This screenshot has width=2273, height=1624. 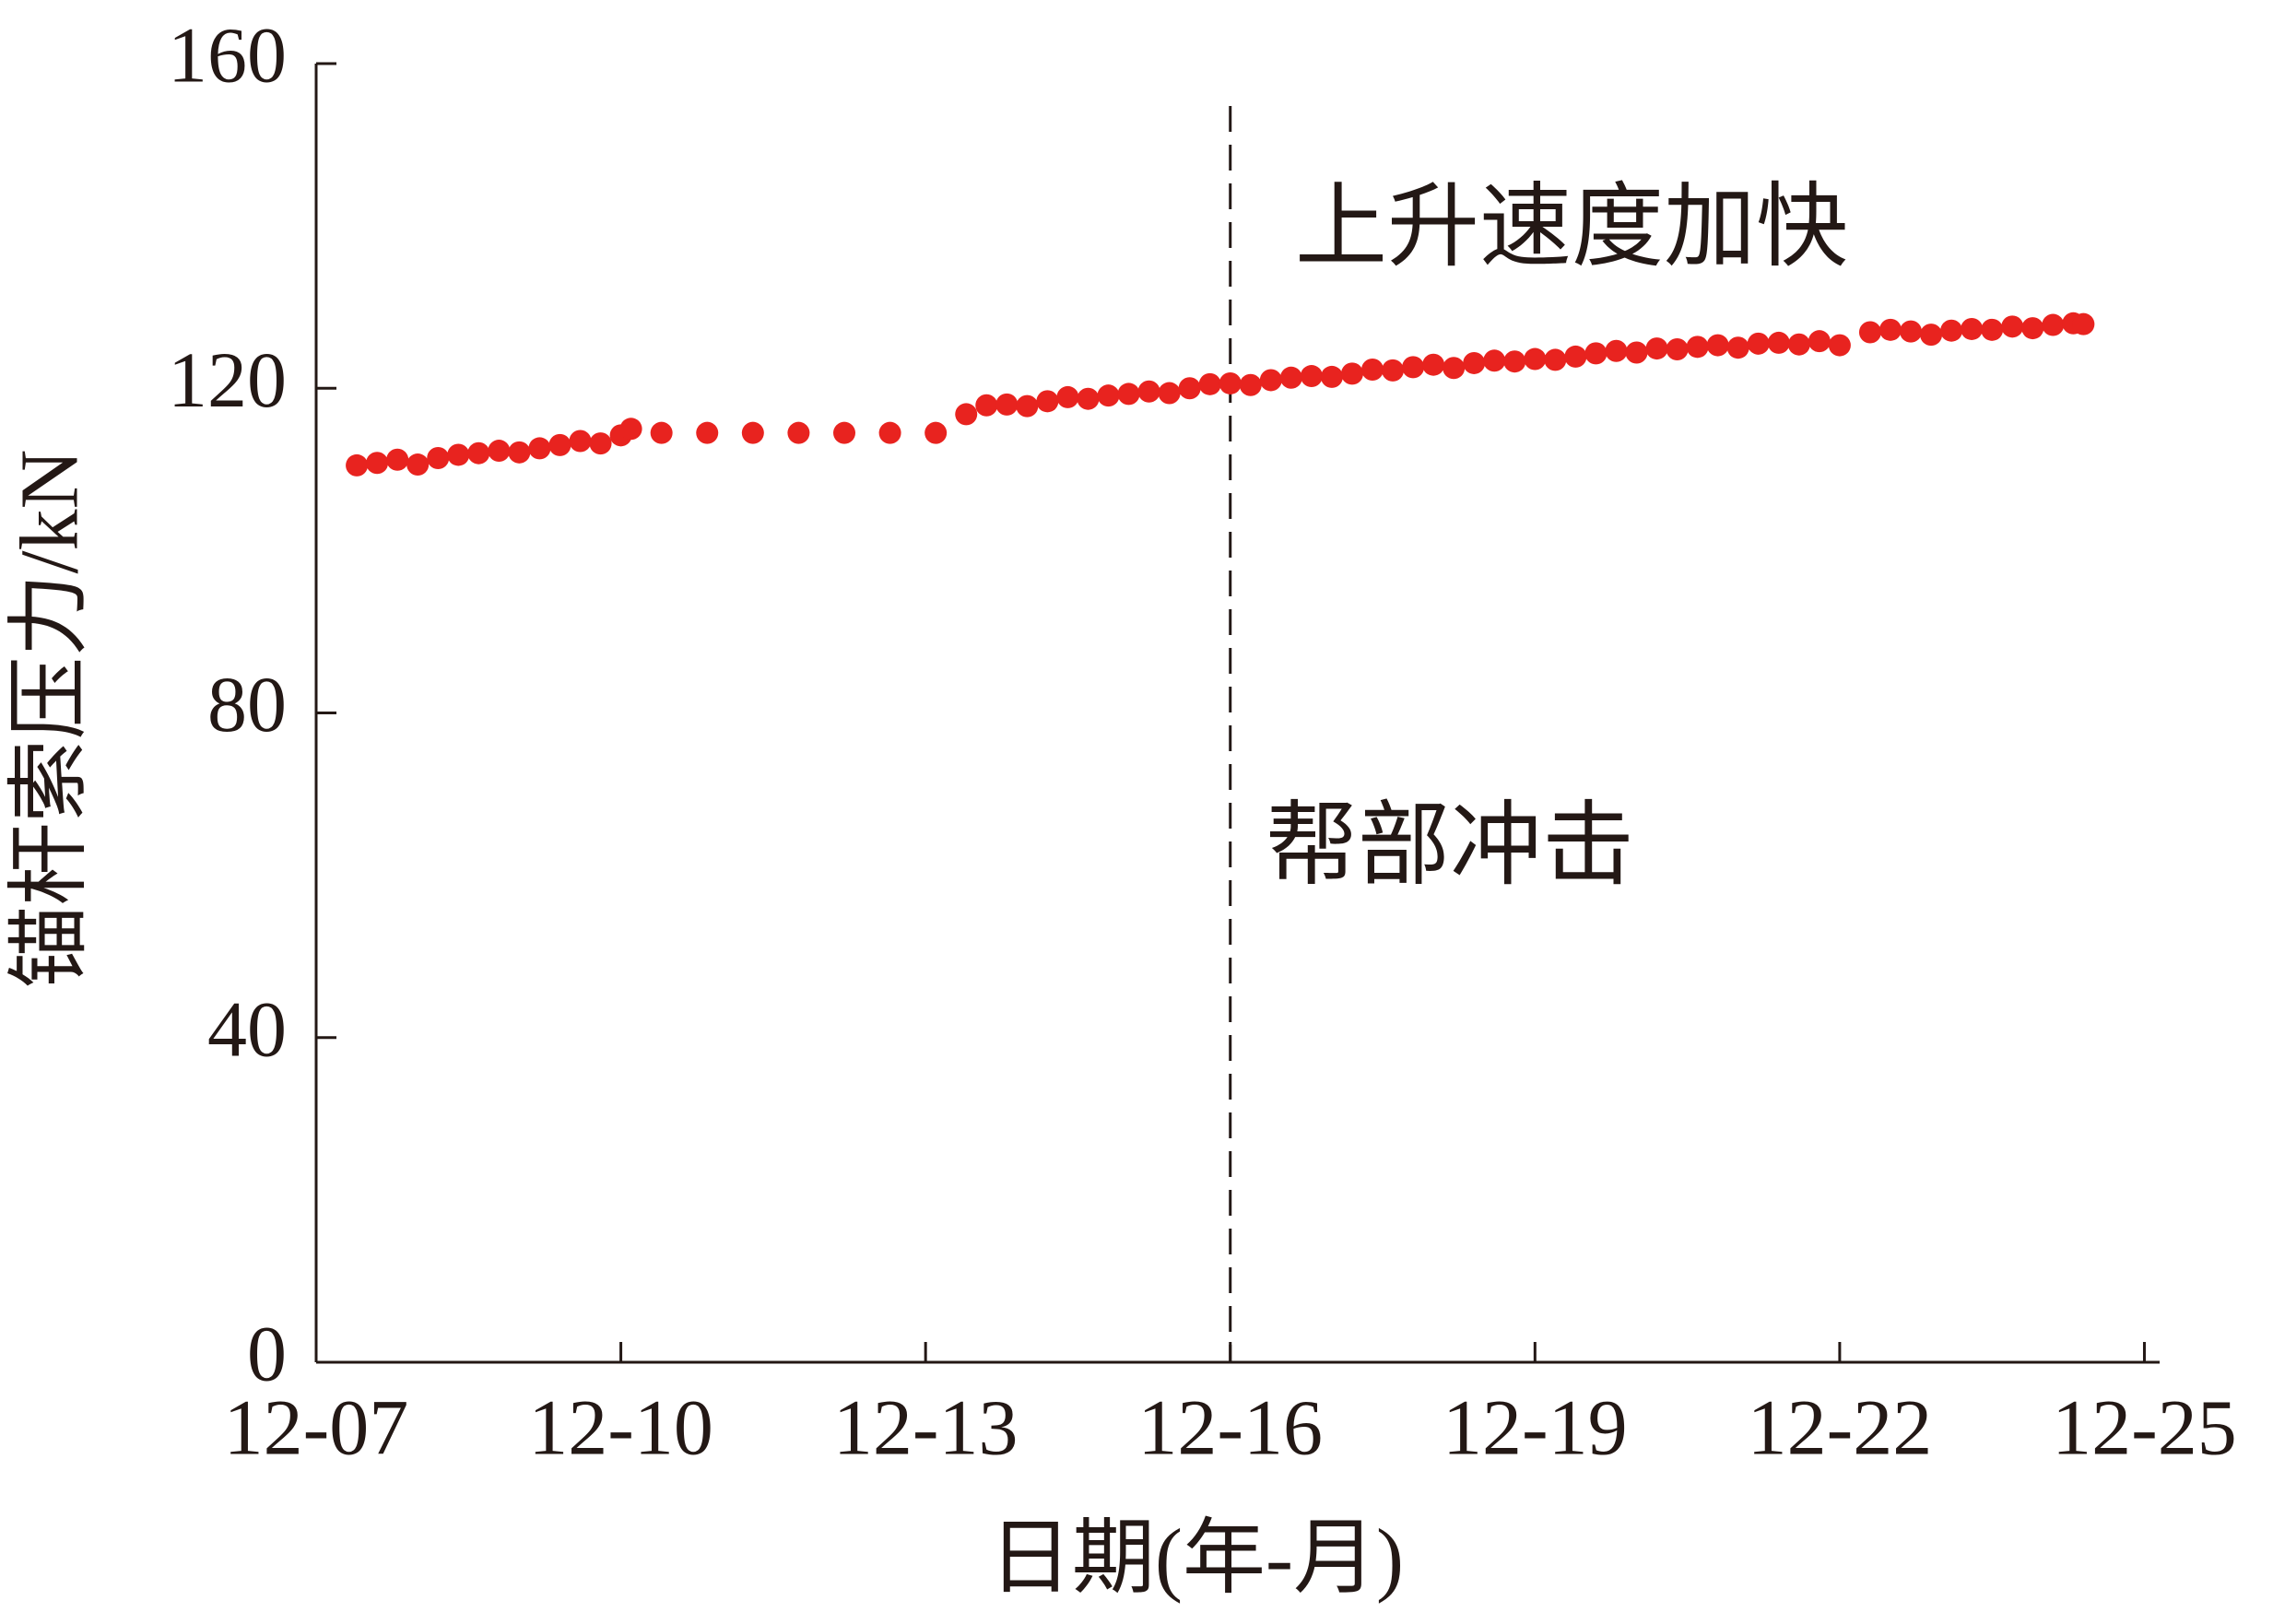 What do you see at coordinates (620, 1427) in the screenshot?
I see `x-tick-label: 12-10` at bounding box center [620, 1427].